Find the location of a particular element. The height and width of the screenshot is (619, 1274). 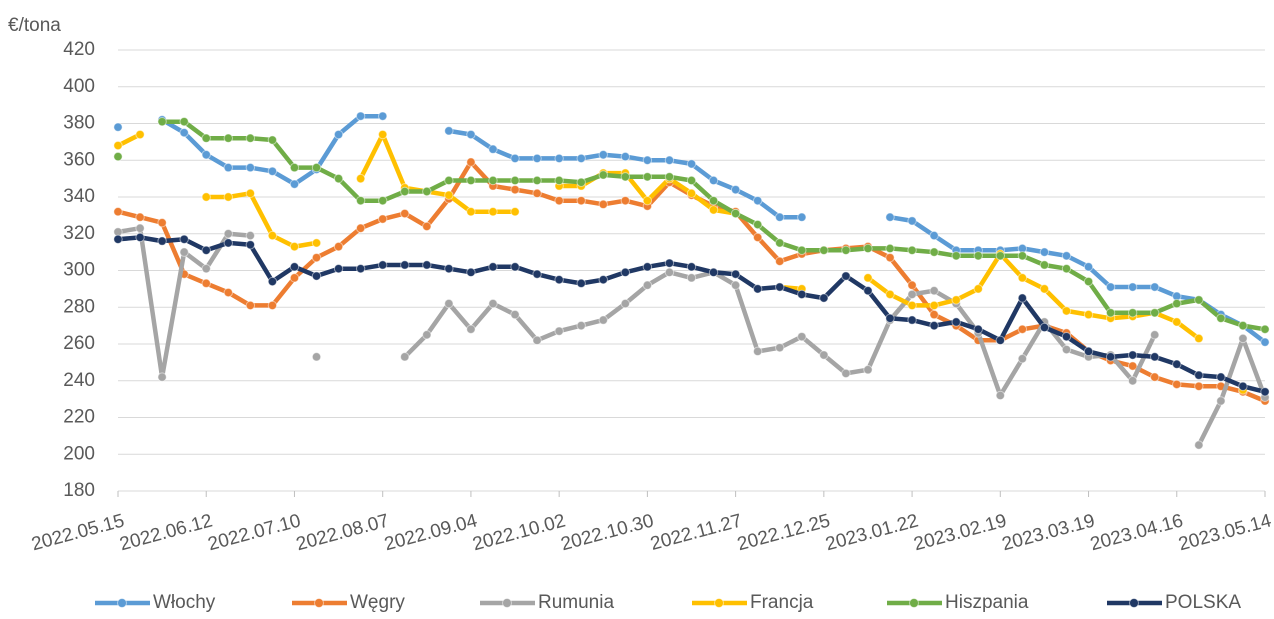

x-tick-label: 2023.05.14 is located at coordinates (1225, 532).